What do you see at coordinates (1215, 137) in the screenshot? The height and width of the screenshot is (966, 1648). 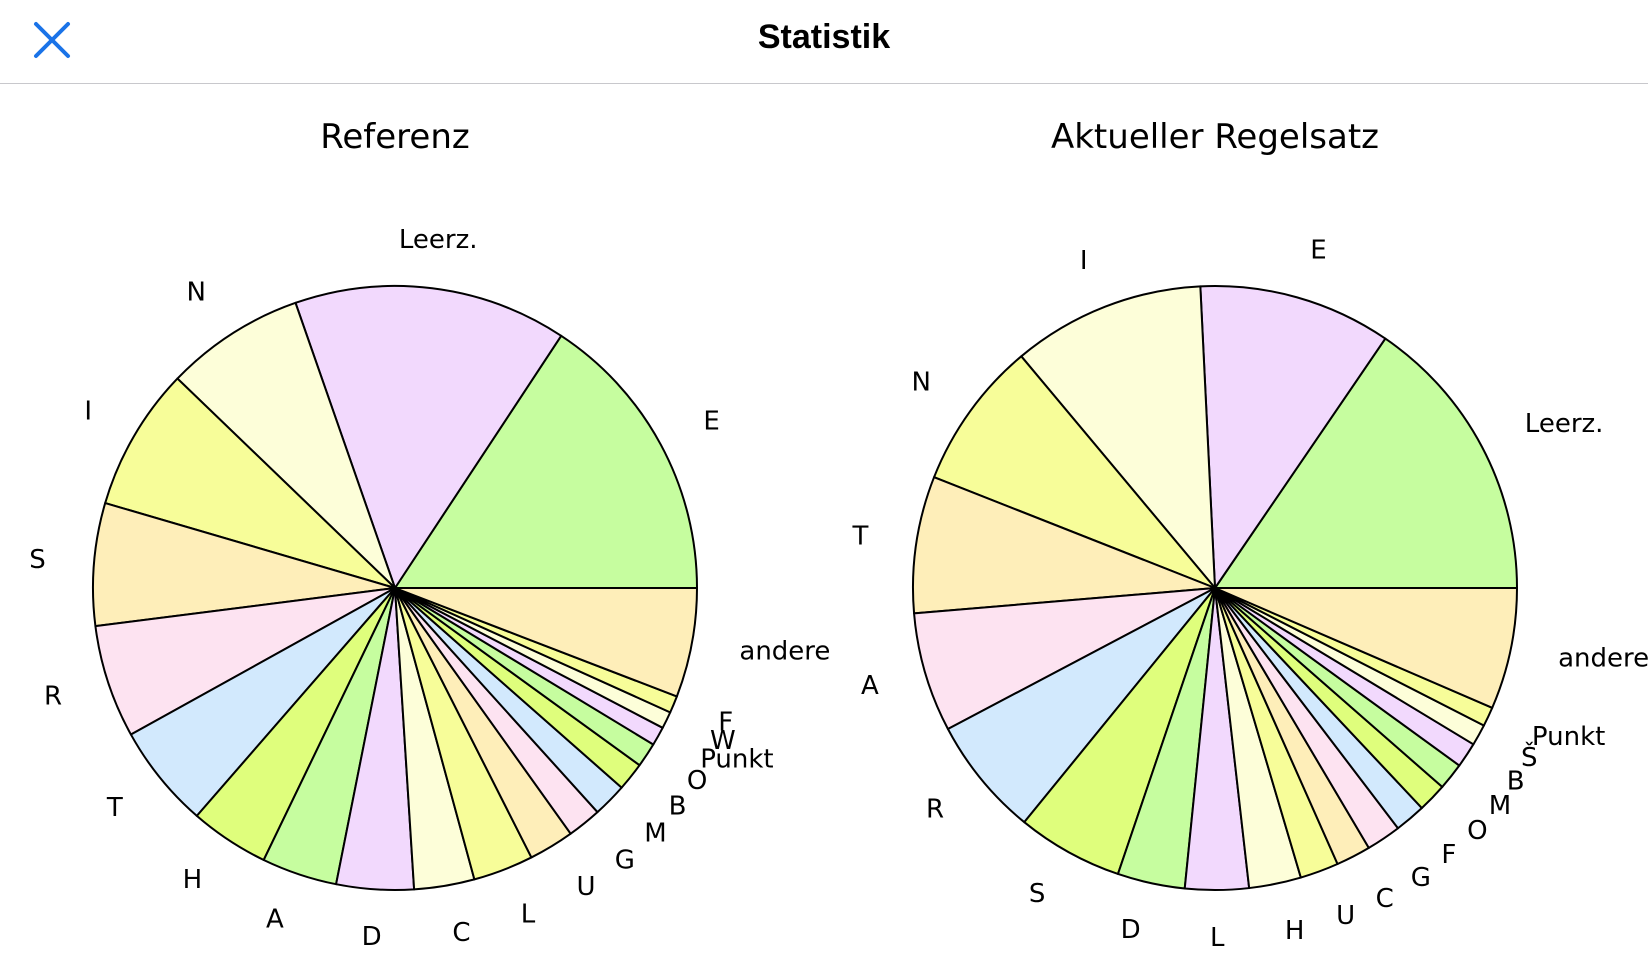 I see `chart-title: Aktueller Regelsatz` at bounding box center [1215, 137].